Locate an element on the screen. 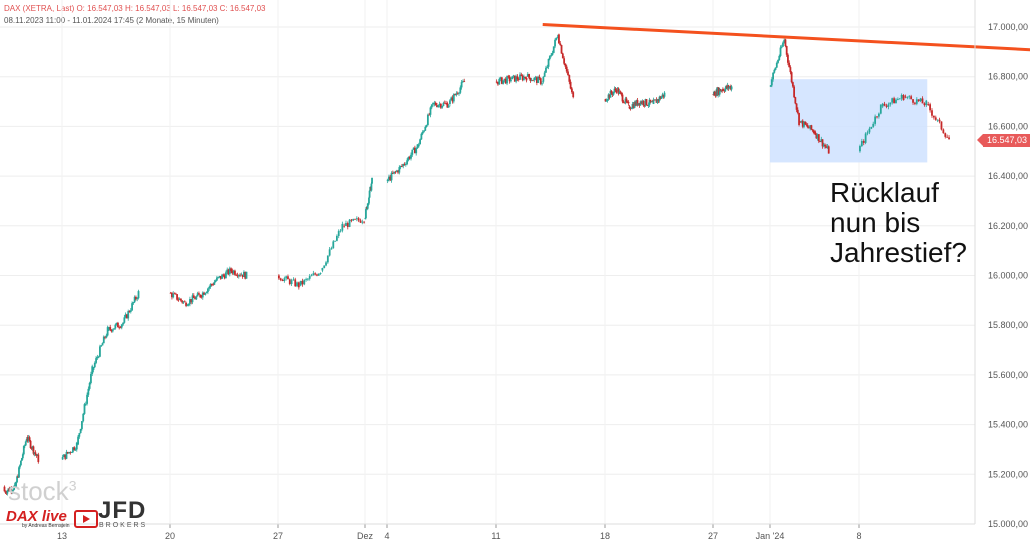 The image size is (1030, 544). y-tick-label: 16.200,00 is located at coordinates (1008, 226).